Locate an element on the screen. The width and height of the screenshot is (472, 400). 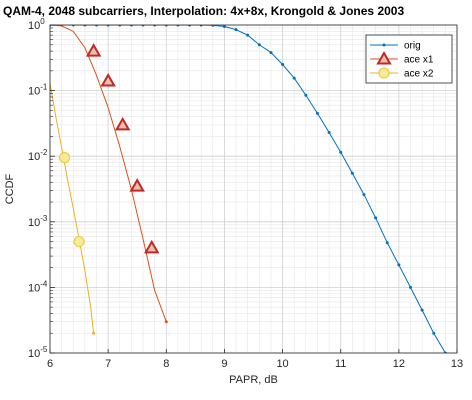
series-line-ace-x2 is located at coordinates (72, 208).